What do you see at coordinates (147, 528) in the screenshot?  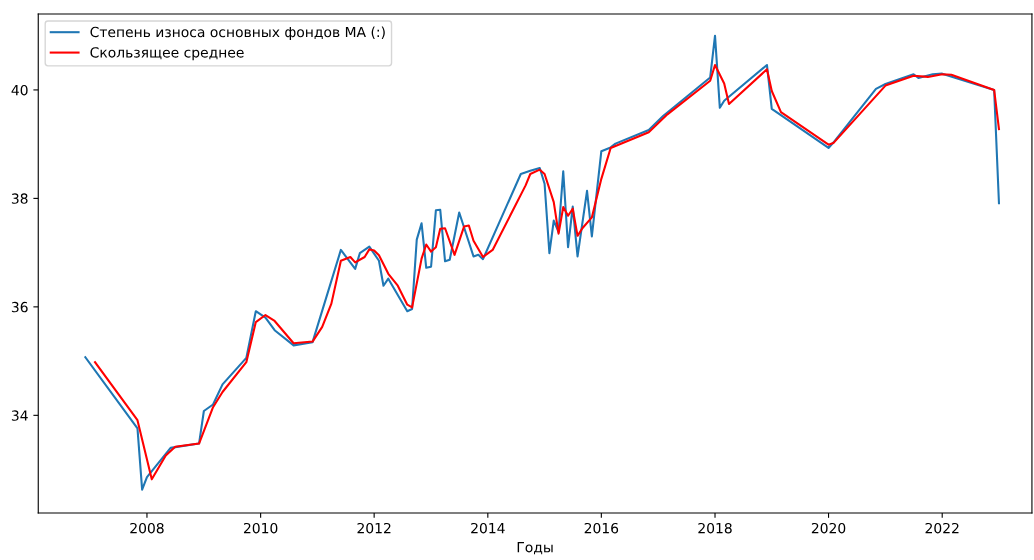 I see `x-tick-label: 2008` at bounding box center [147, 528].